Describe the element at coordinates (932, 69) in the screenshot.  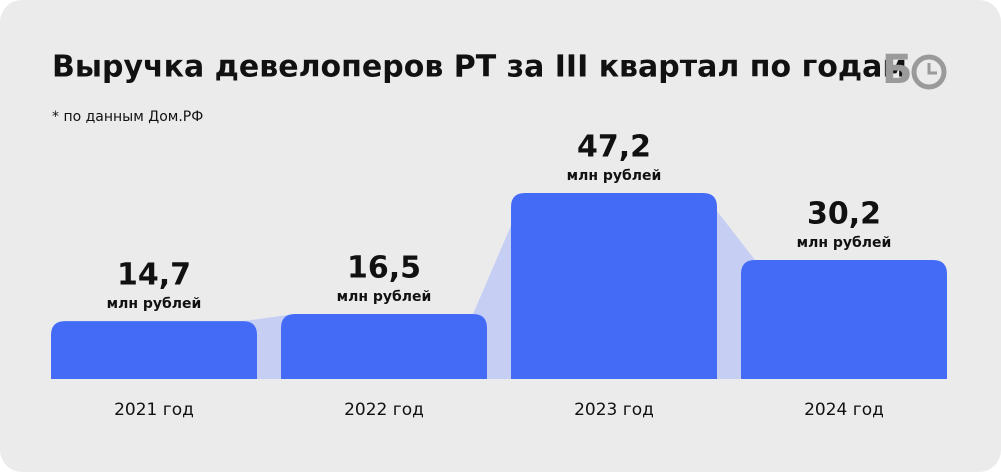
I see `logo-clock-hands` at that location.